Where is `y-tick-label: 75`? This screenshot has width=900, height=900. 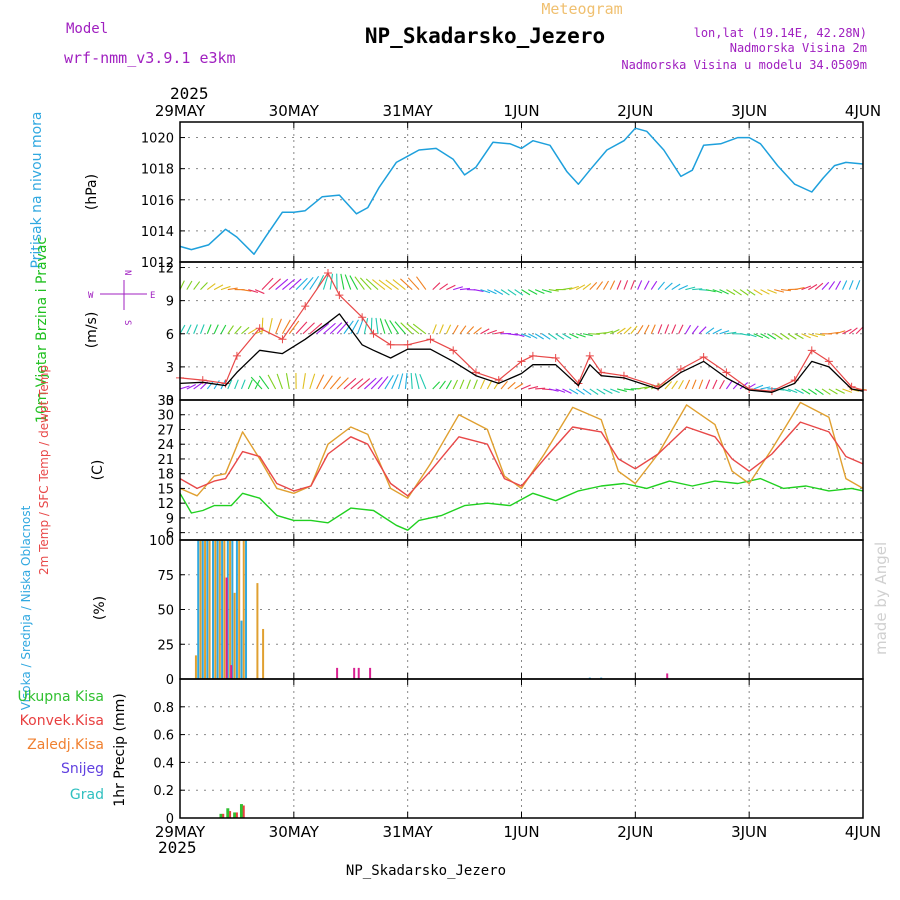
y-tick-label: 75 is located at coordinates (165, 576).